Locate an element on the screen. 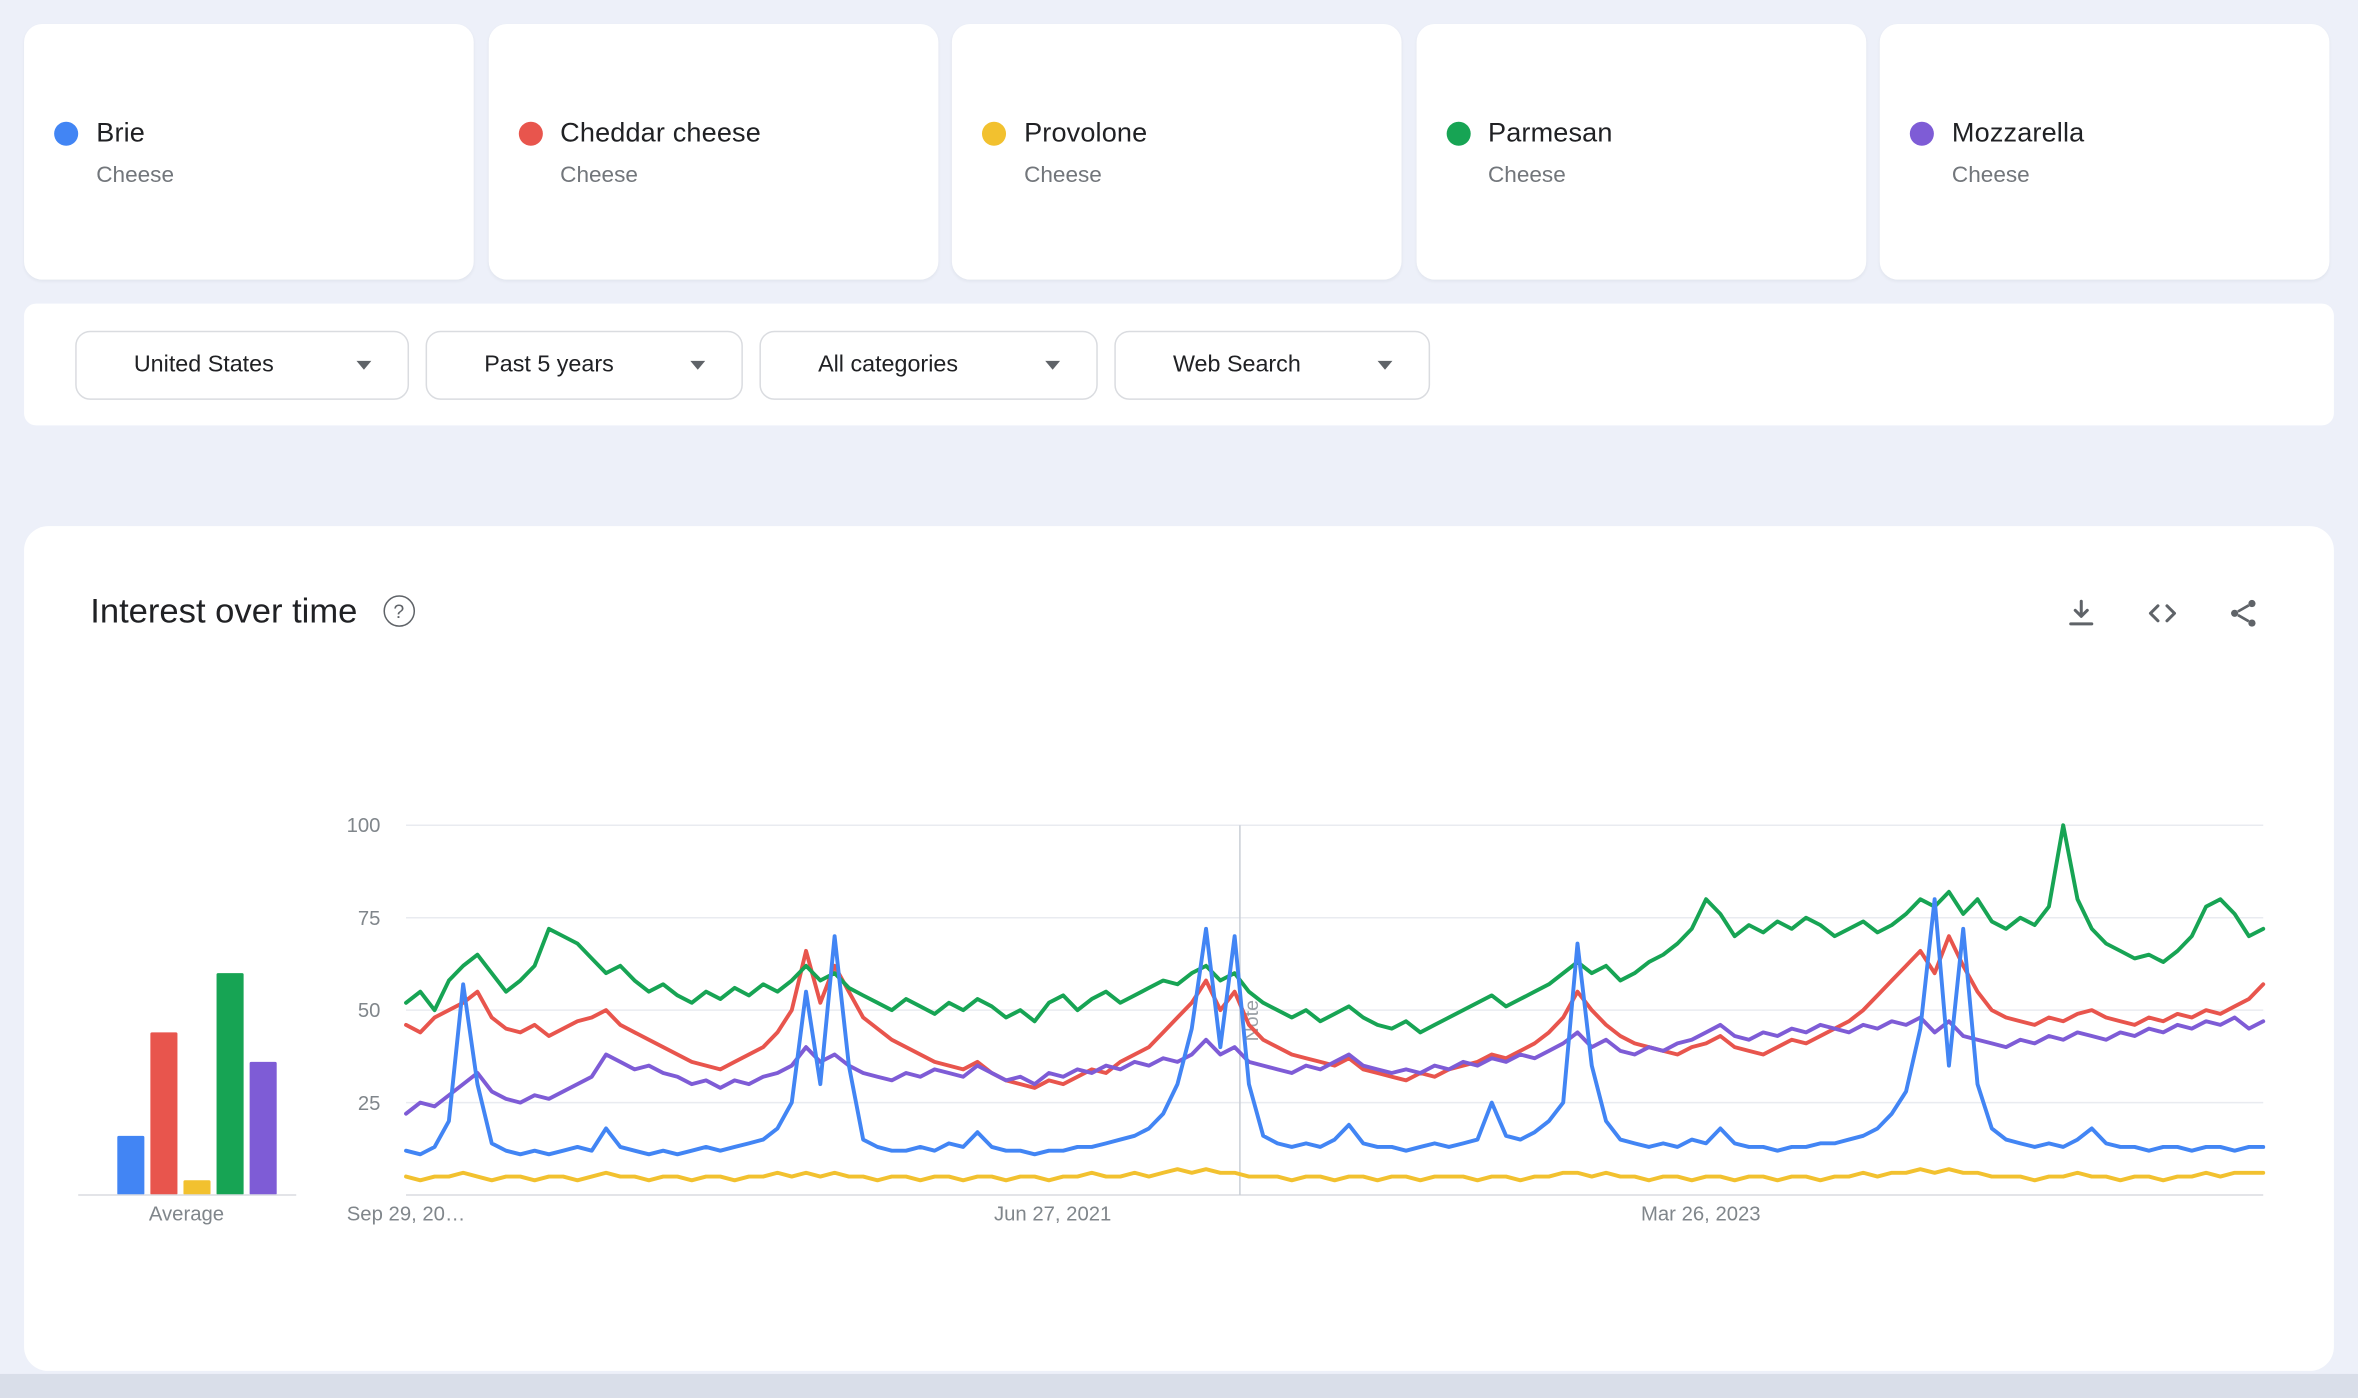  term-label: Cheddar cheese is located at coordinates (660, 132).